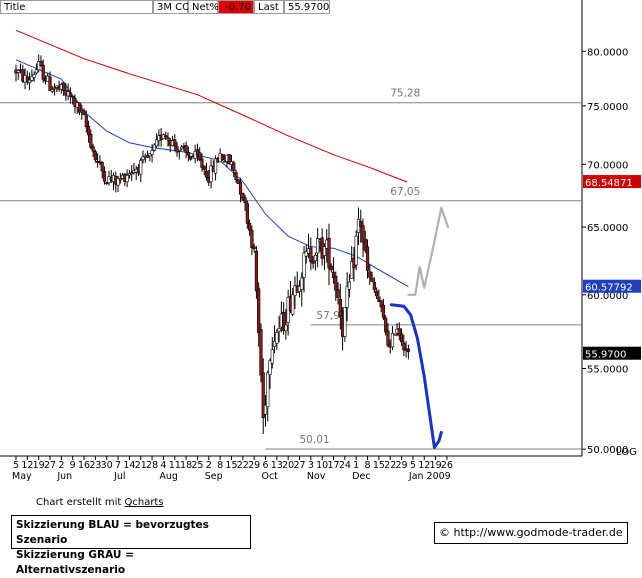  What do you see at coordinates (605, 355) in the screenshot?
I see `price-label-text: 55.9700` at bounding box center [605, 355].